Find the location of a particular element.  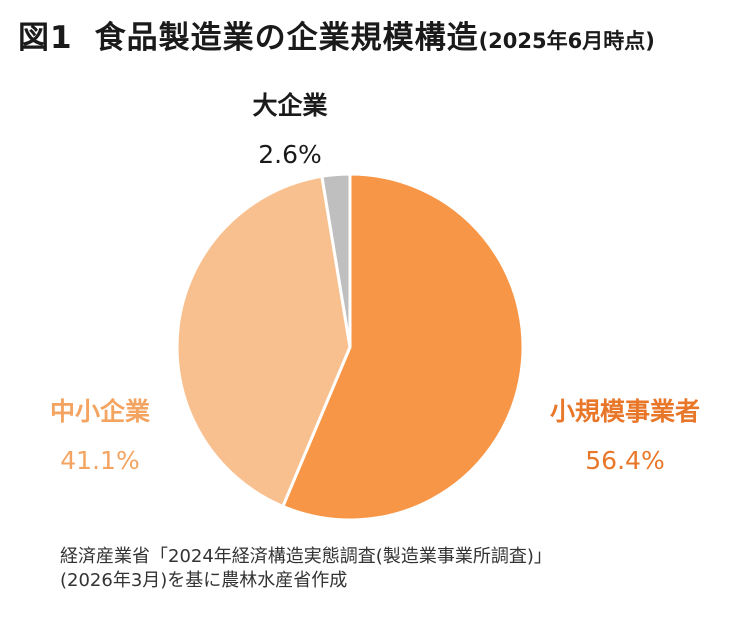

pie-slice-large-enterprise is located at coordinates (336, 260).